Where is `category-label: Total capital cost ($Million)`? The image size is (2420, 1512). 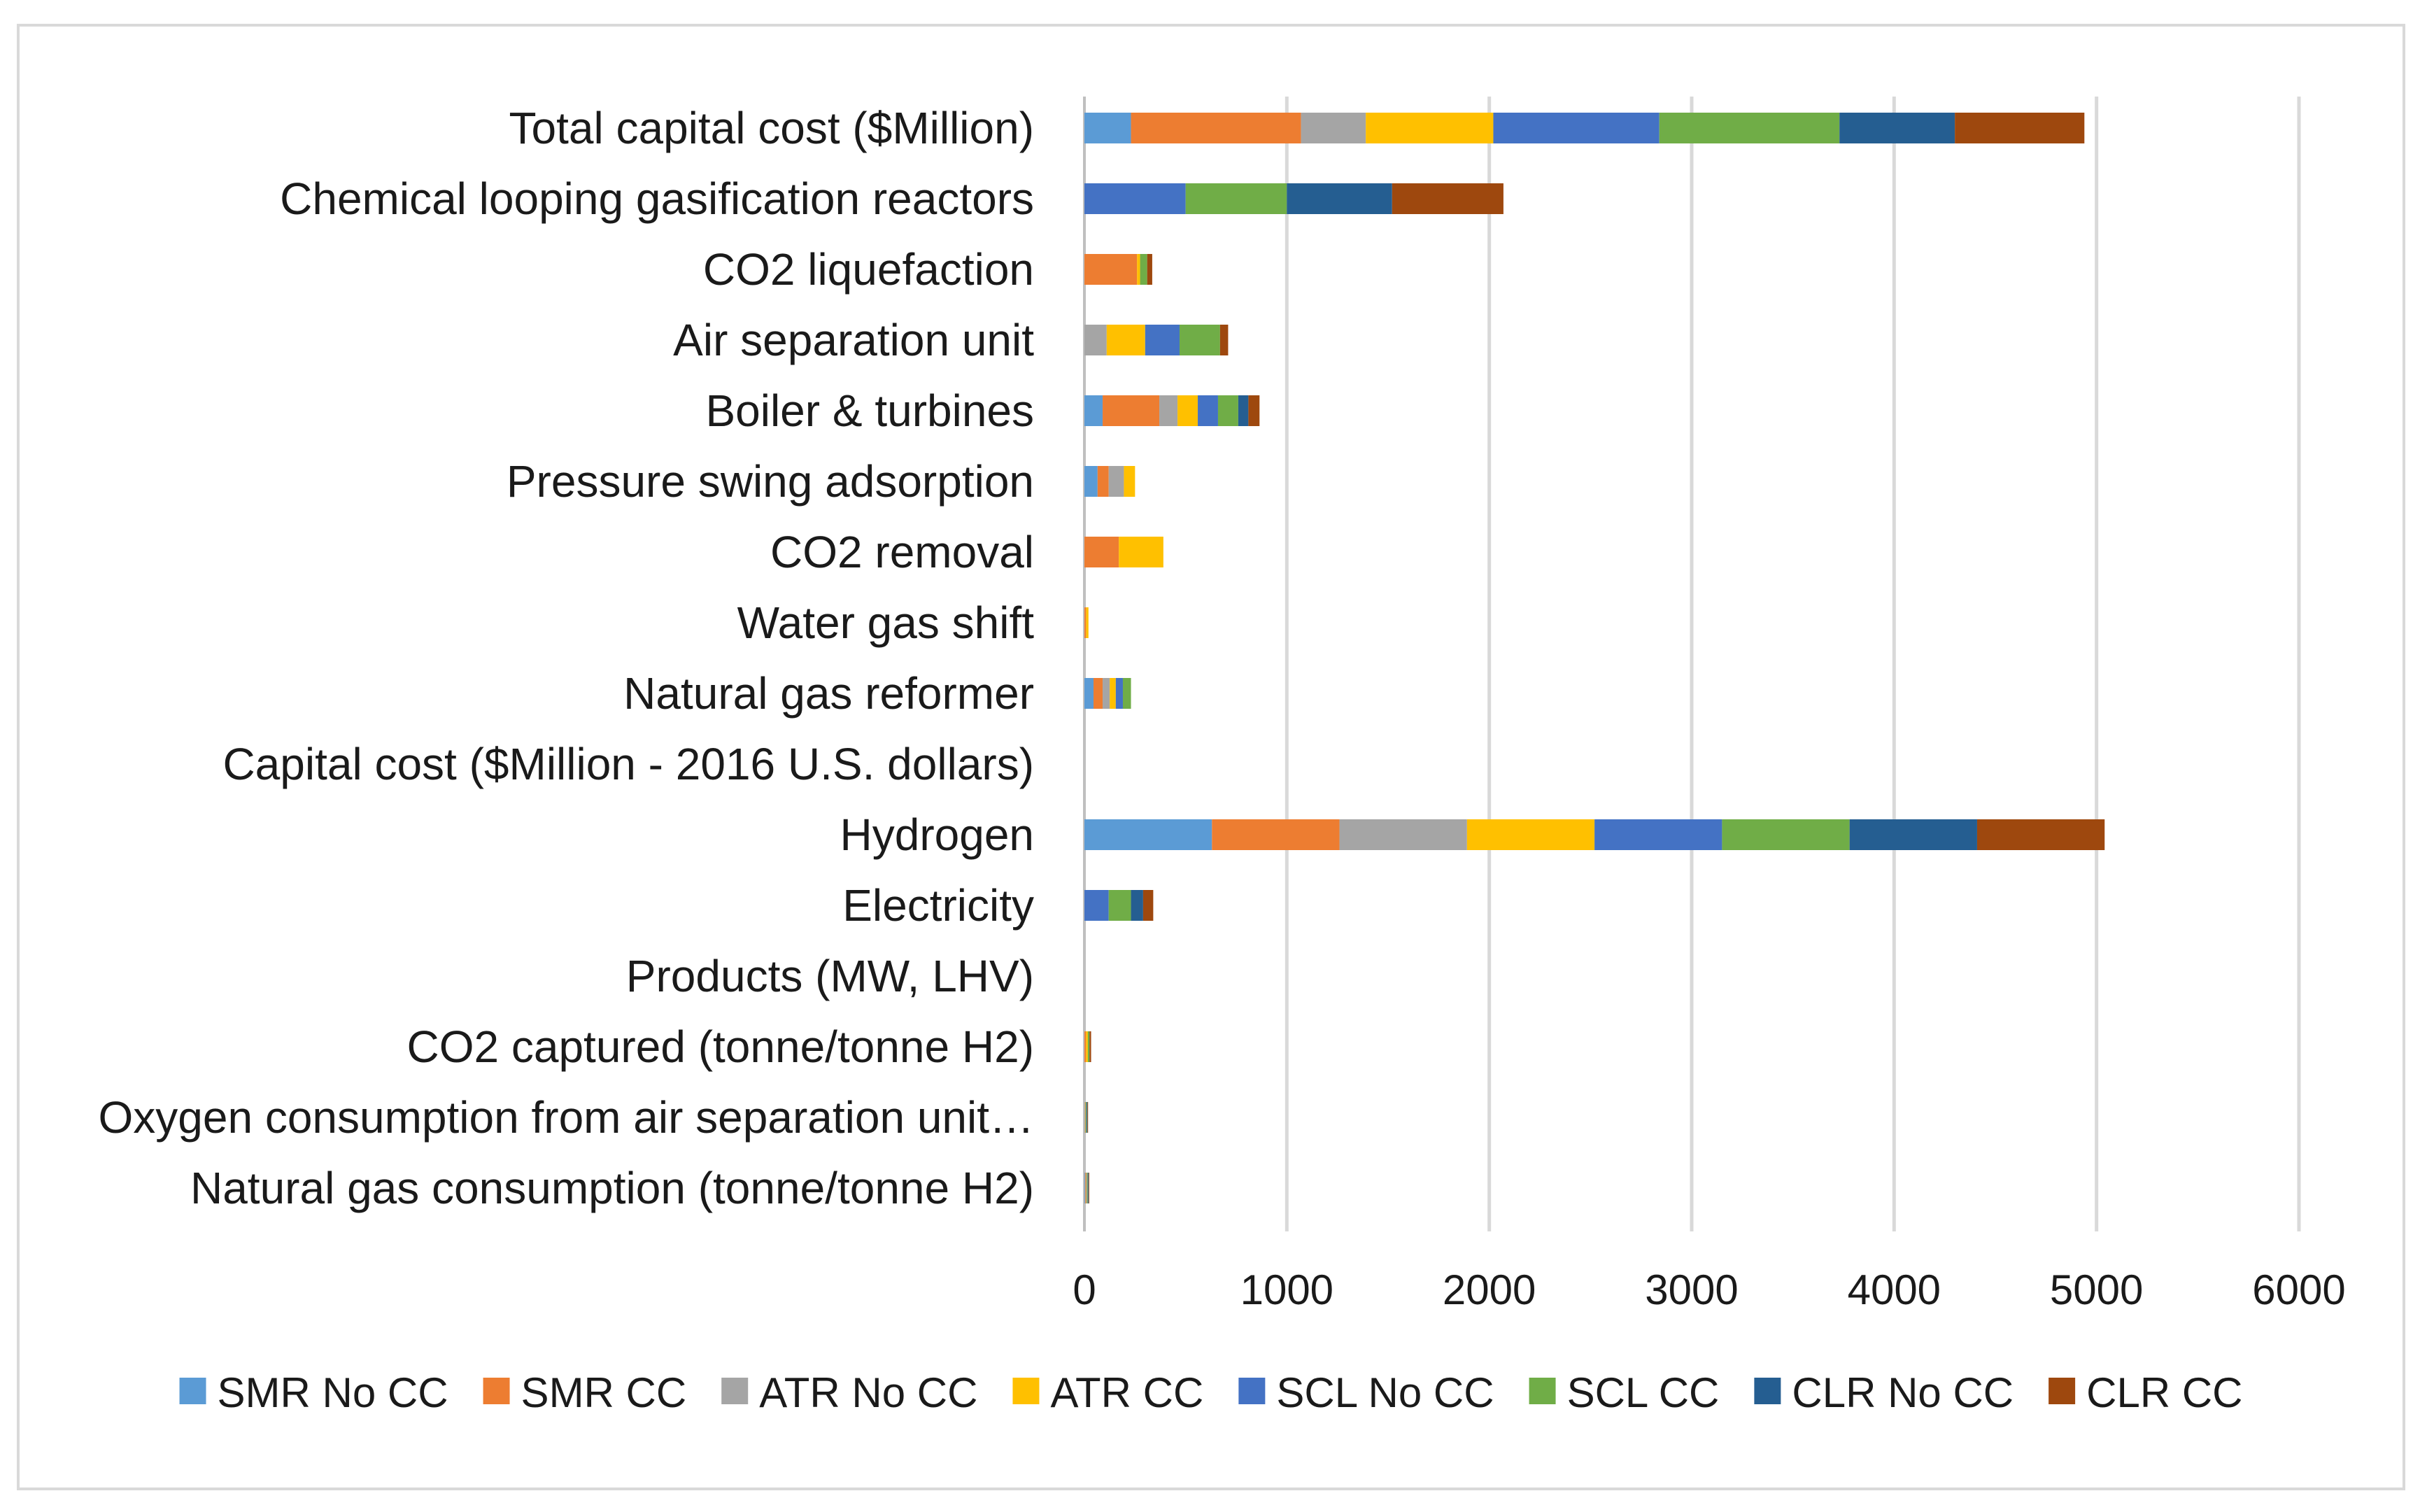
category-label: Total capital cost ($Million) is located at coordinates (772, 128).